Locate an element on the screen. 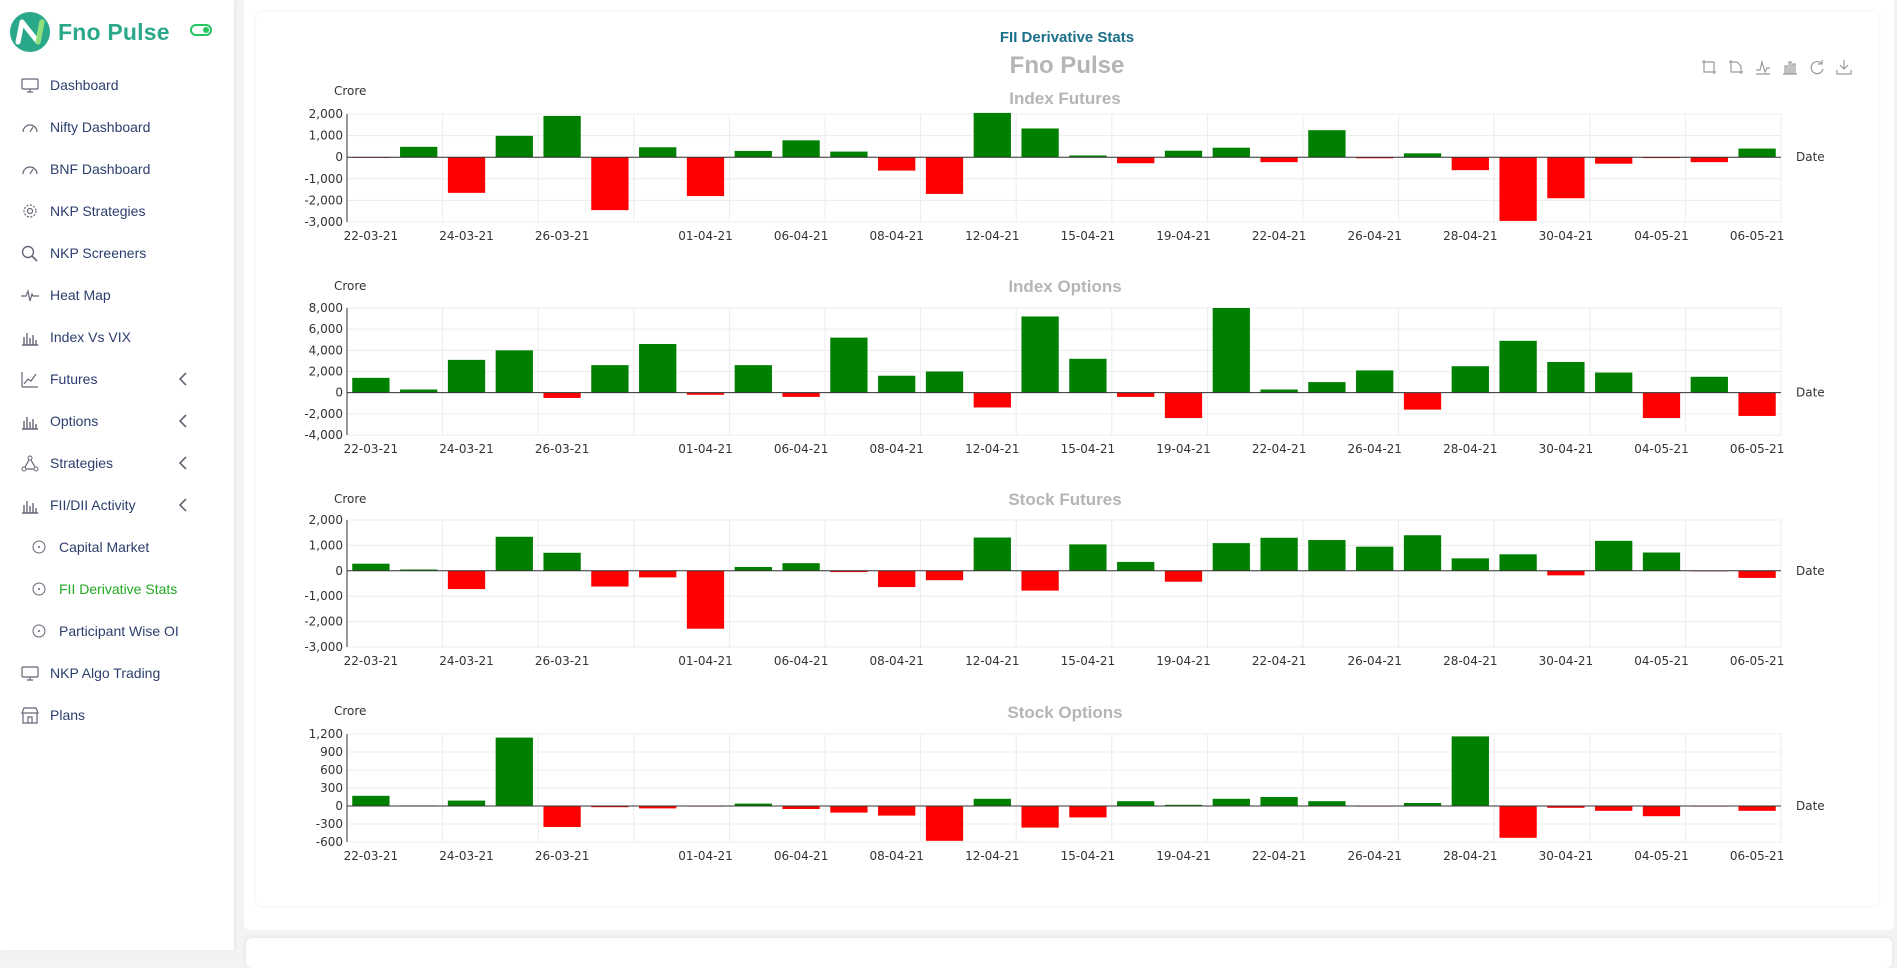  sidebar-item-dashboard: Dashboard is located at coordinates (117, 85).